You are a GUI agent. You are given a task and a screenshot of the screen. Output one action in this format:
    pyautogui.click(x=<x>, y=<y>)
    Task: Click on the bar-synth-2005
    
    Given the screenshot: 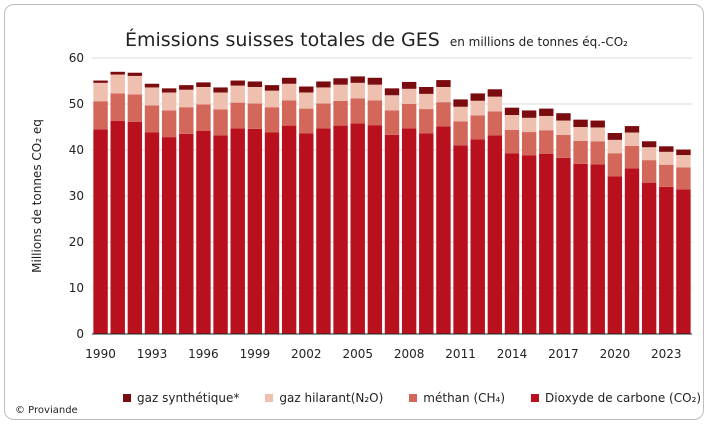 What is the action you would take?
    pyautogui.click(x=357, y=79)
    